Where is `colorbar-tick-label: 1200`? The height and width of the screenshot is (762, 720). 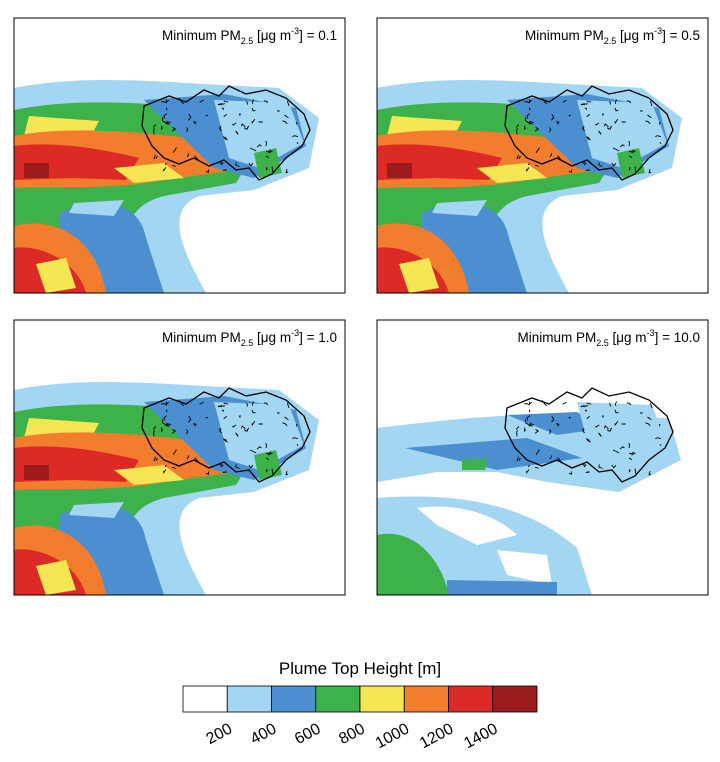
colorbar-tick-label: 1200 is located at coordinates (436, 736).